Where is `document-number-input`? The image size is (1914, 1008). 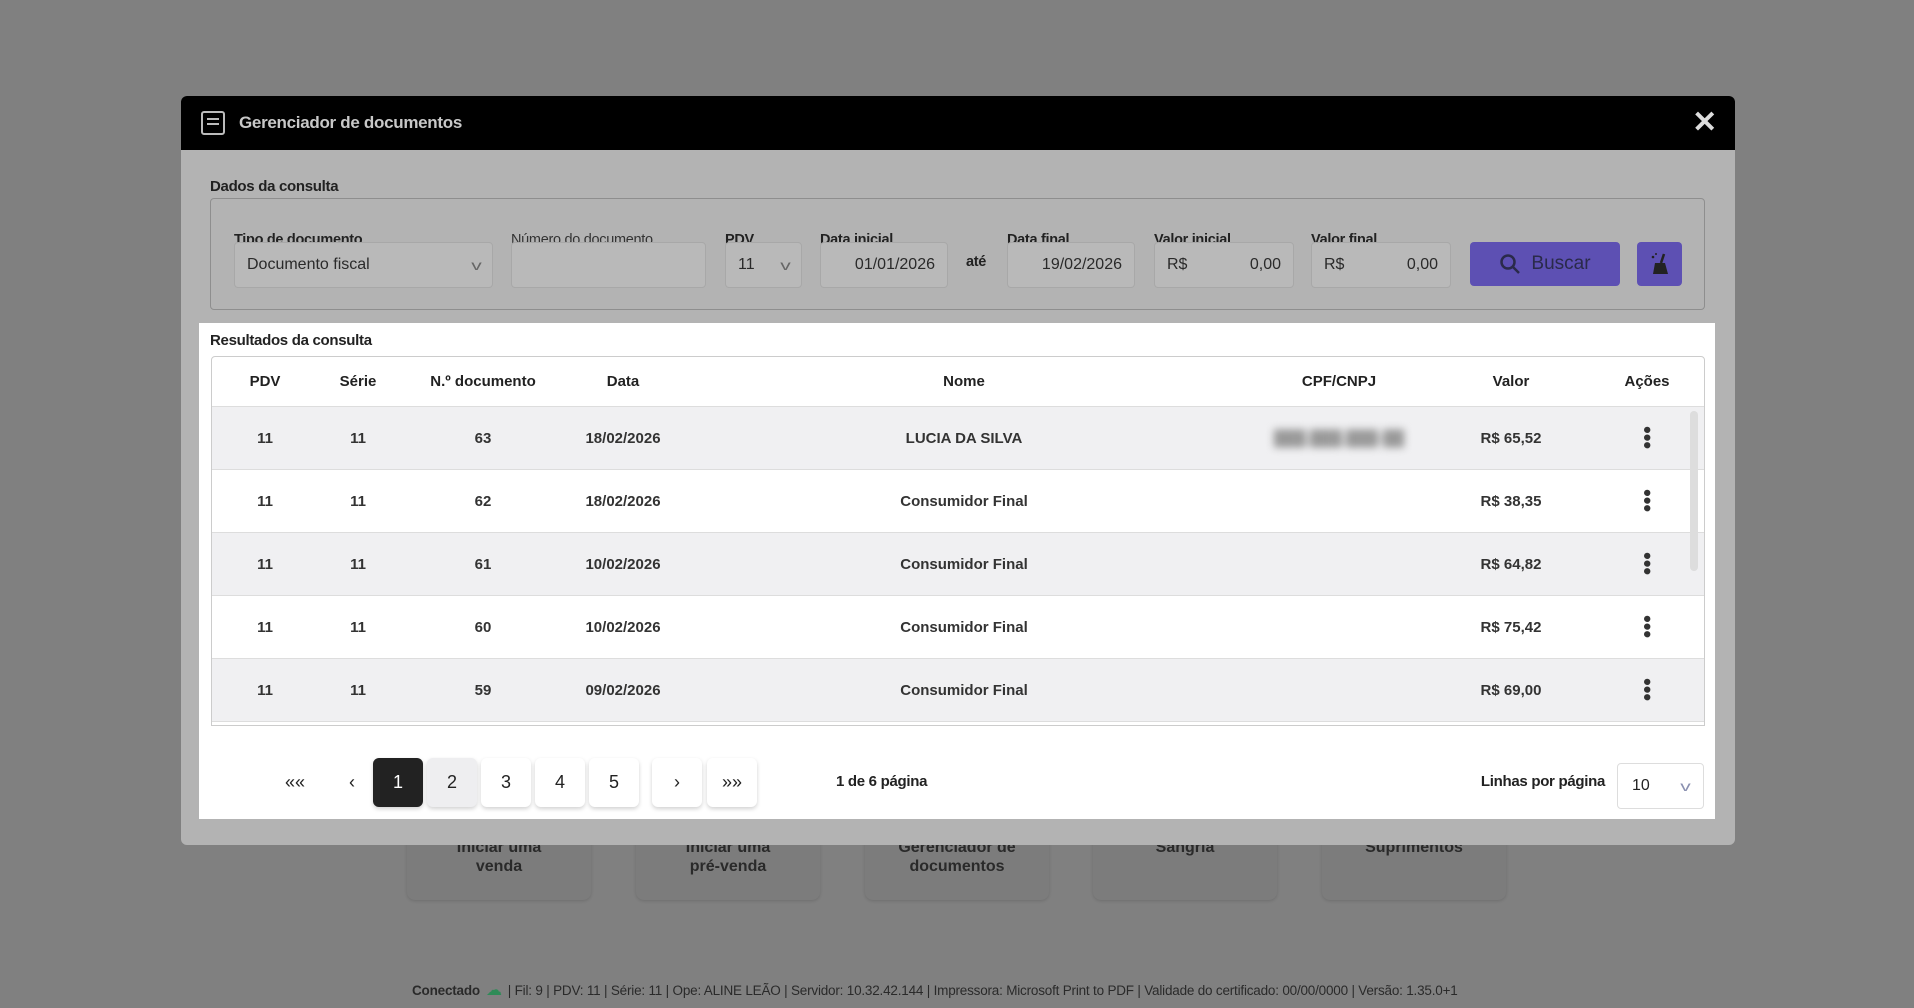
document-number-input is located at coordinates (608, 265).